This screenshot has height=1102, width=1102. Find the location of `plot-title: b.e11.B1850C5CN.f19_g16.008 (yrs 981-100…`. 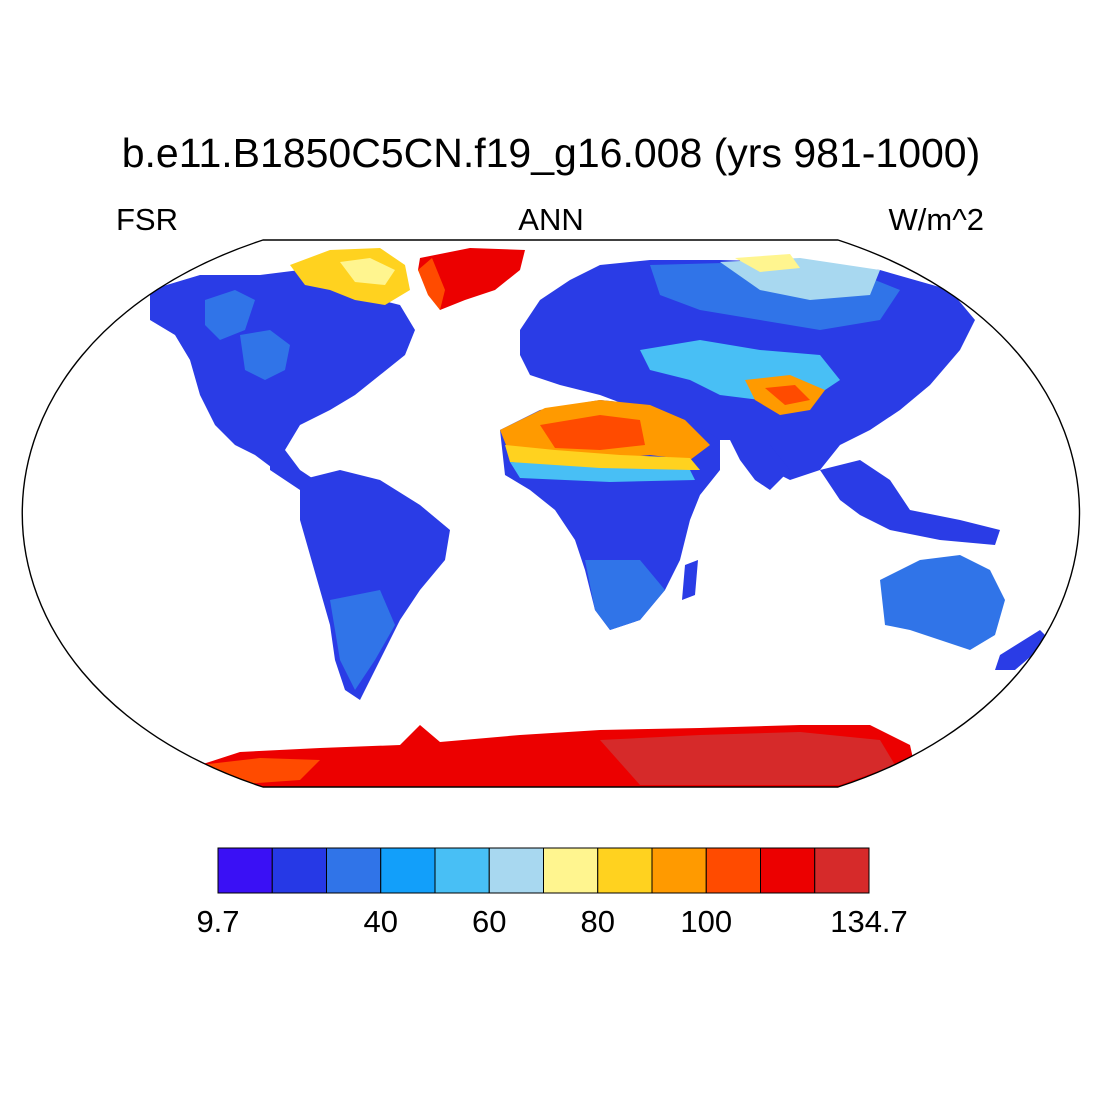

plot-title: b.e11.B1850C5CN.f19_g16.008 (yrs 981-100… is located at coordinates (551, 153).